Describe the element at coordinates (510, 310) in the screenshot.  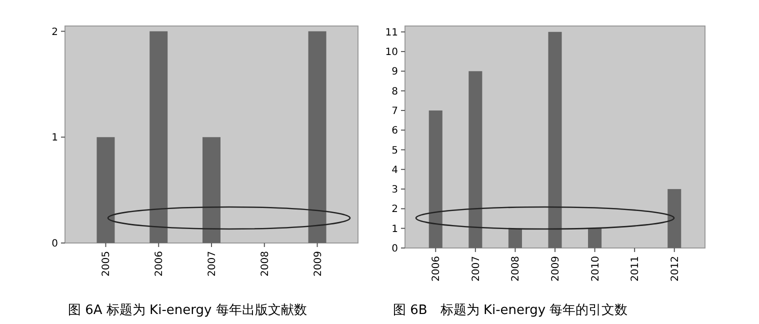
I see `text: 图 6B 标题为 Ki-energy 每年的引文数` at that location.